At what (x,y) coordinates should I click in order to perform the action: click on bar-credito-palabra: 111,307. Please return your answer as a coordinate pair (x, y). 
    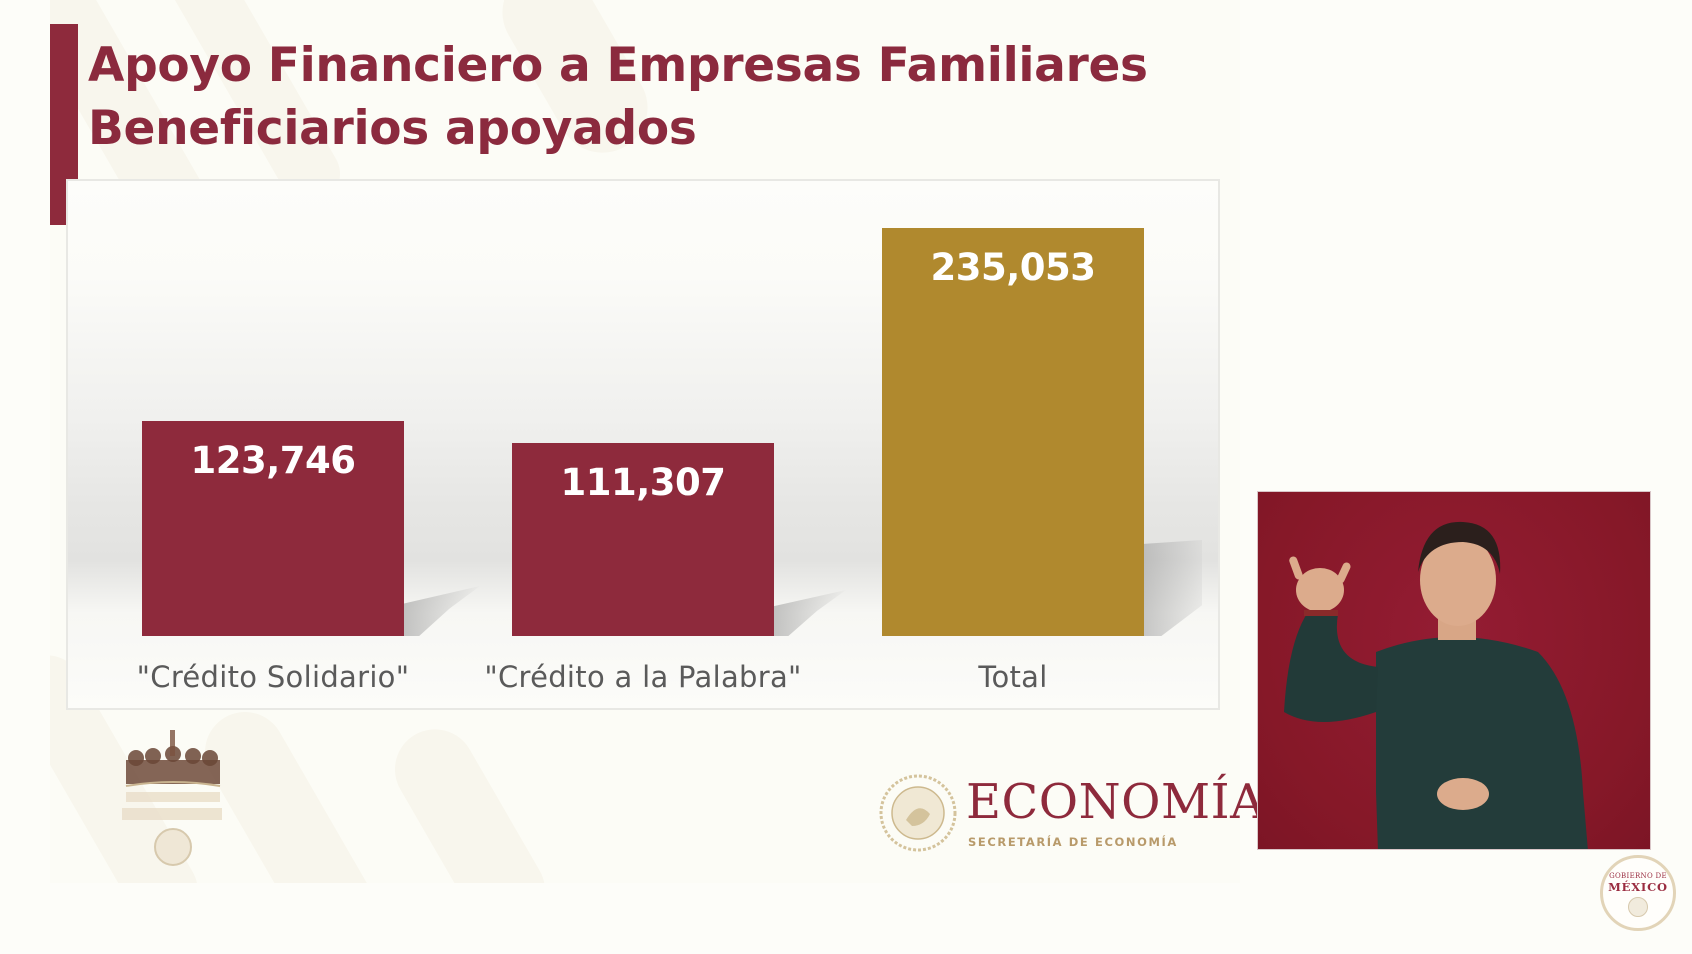
    Looking at the image, I should click on (643, 539).